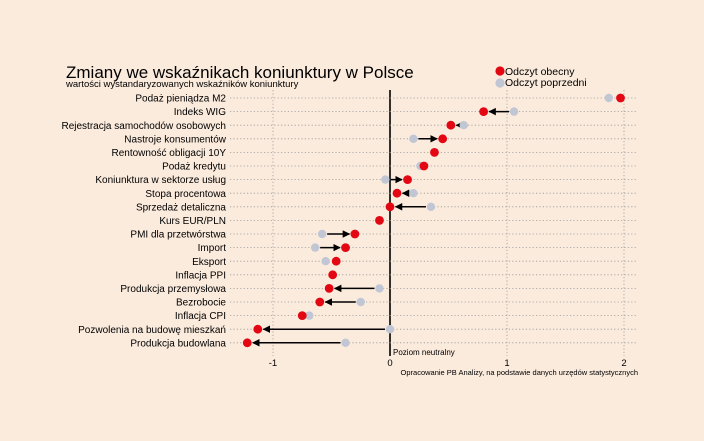  What do you see at coordinates (209, 262) in the screenshot?
I see `category-label: Eksport` at bounding box center [209, 262].